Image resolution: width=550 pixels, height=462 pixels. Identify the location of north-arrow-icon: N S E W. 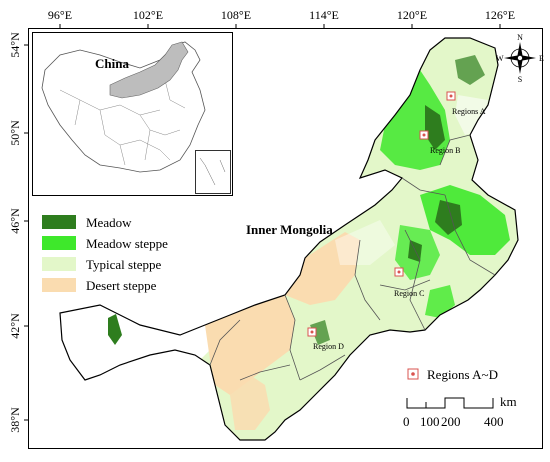
(520, 58).